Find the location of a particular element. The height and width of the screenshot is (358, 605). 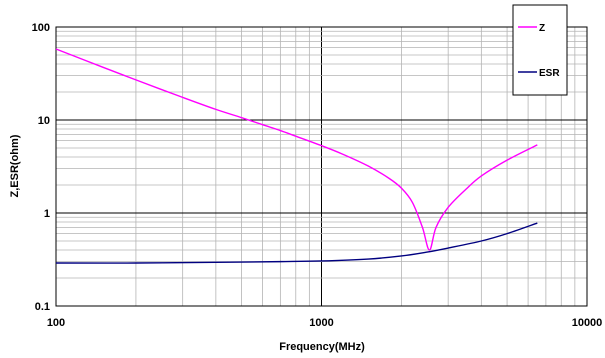

x-axis-label: Frequency(MHz) is located at coordinates (322, 347).